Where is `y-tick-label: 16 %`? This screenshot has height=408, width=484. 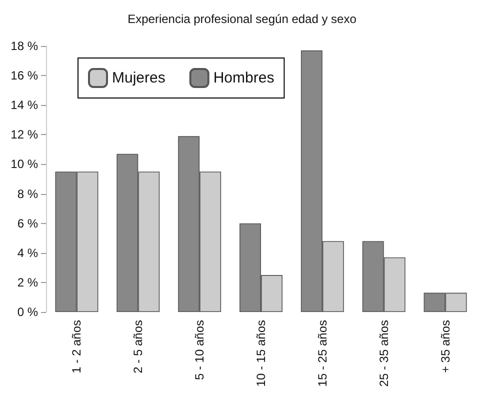 y-tick-label: 16 % is located at coordinates (24, 75).